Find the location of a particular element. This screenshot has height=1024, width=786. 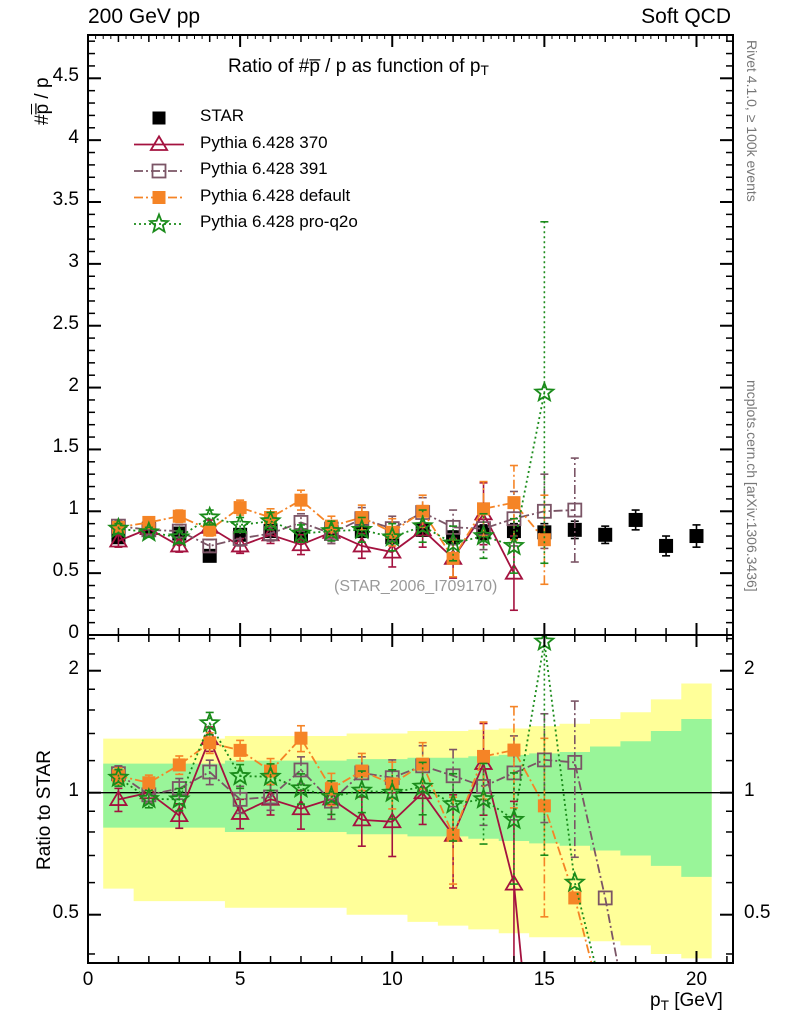

inner-uncertainty-band is located at coordinates (407, 798).